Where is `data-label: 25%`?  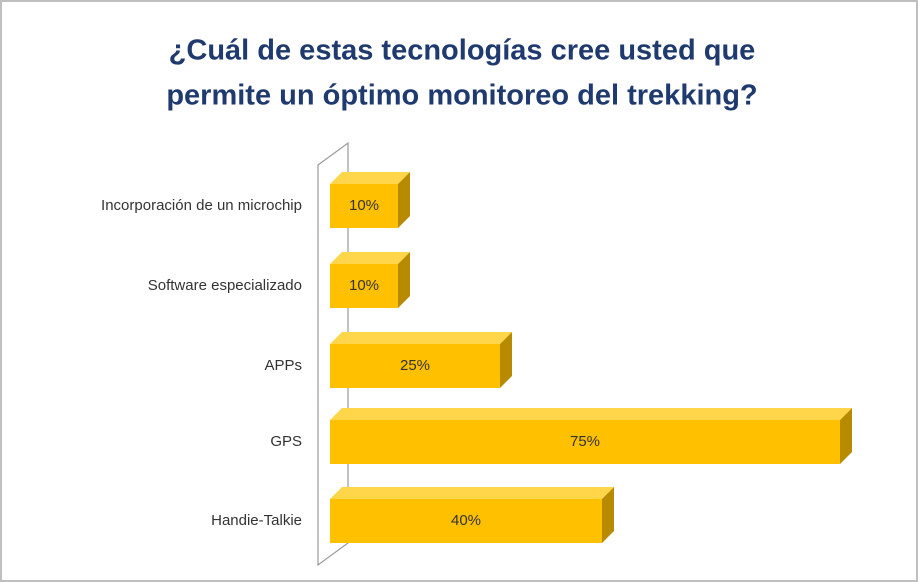
data-label: 25% is located at coordinates (415, 365).